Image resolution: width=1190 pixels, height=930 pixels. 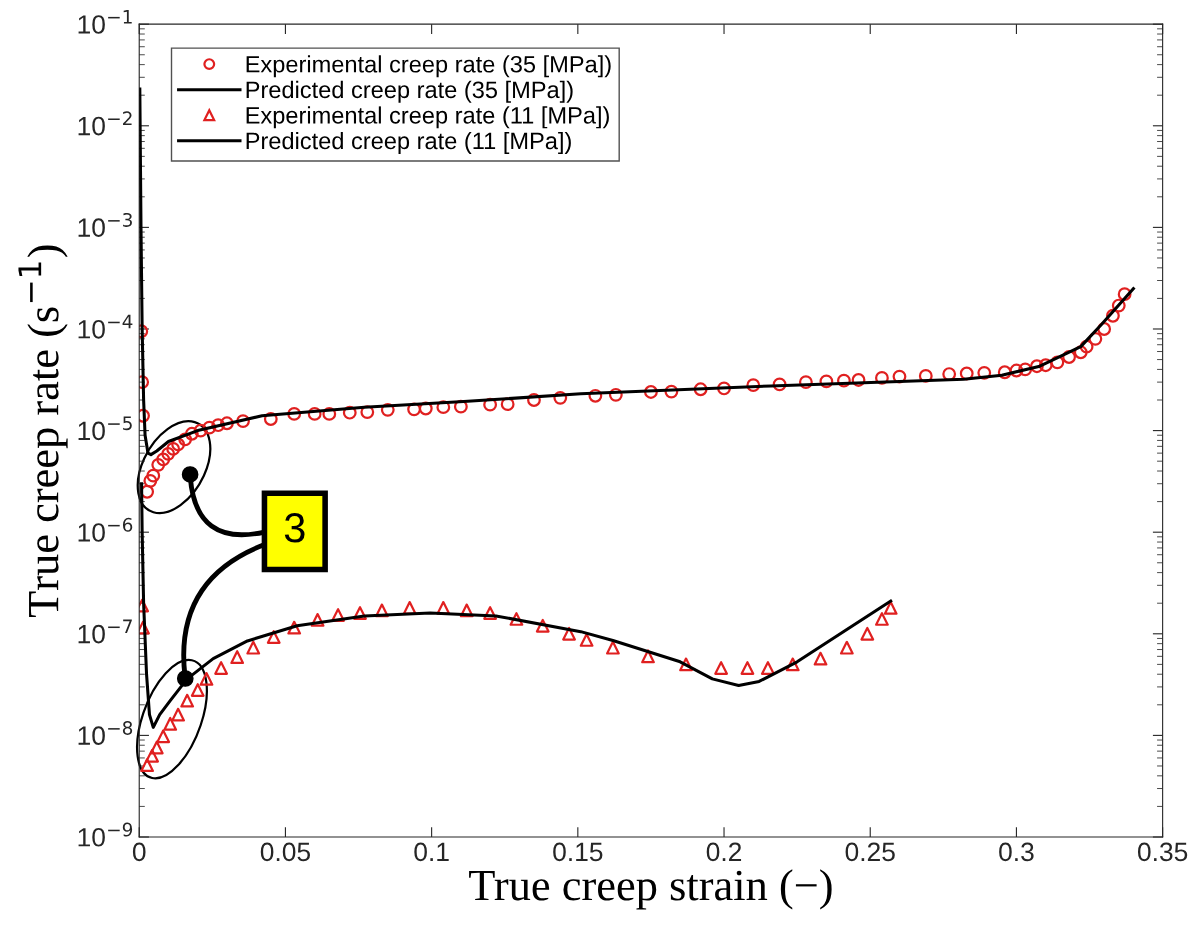 I want to click on y-tick-label: 10$^{−3}$, so click(x=105, y=224).